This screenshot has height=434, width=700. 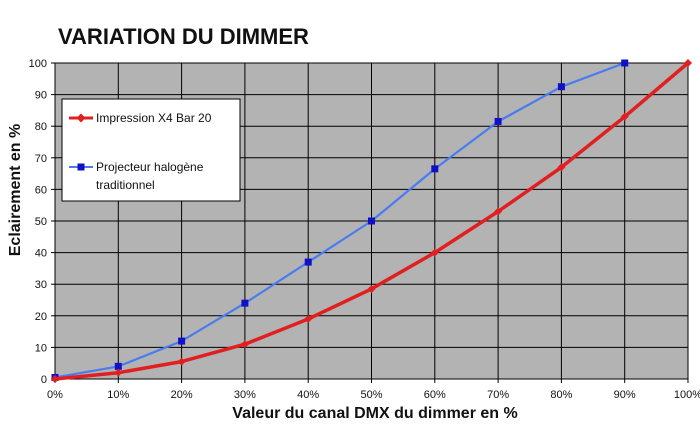 I want to click on y-tick-label: 80, so click(x=41, y=127).